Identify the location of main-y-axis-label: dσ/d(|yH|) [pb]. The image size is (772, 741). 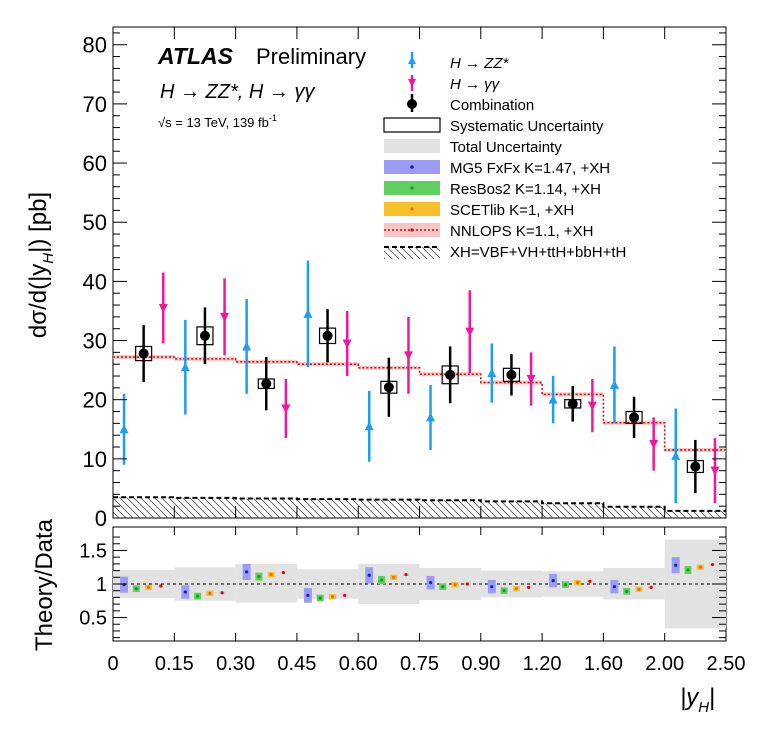
(41, 265).